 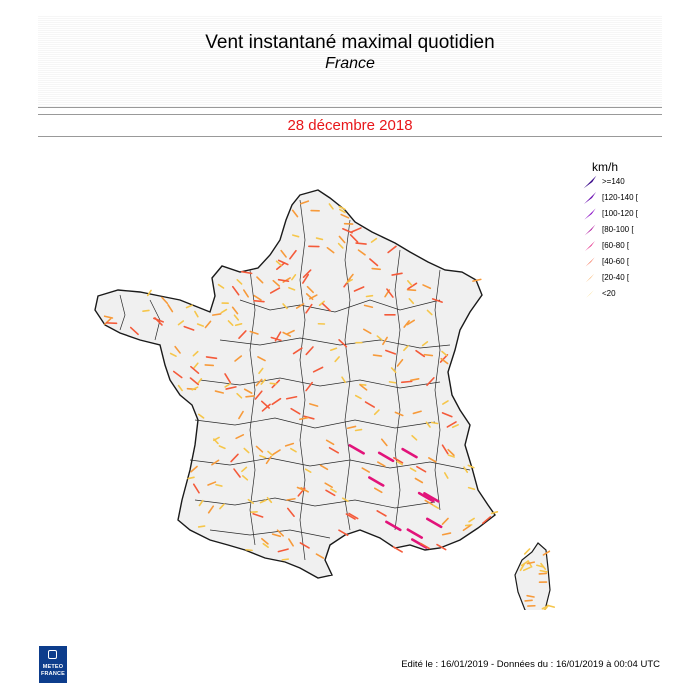 What do you see at coordinates (613, 181) in the screenshot?
I see `legend-label: >=140` at bounding box center [613, 181].